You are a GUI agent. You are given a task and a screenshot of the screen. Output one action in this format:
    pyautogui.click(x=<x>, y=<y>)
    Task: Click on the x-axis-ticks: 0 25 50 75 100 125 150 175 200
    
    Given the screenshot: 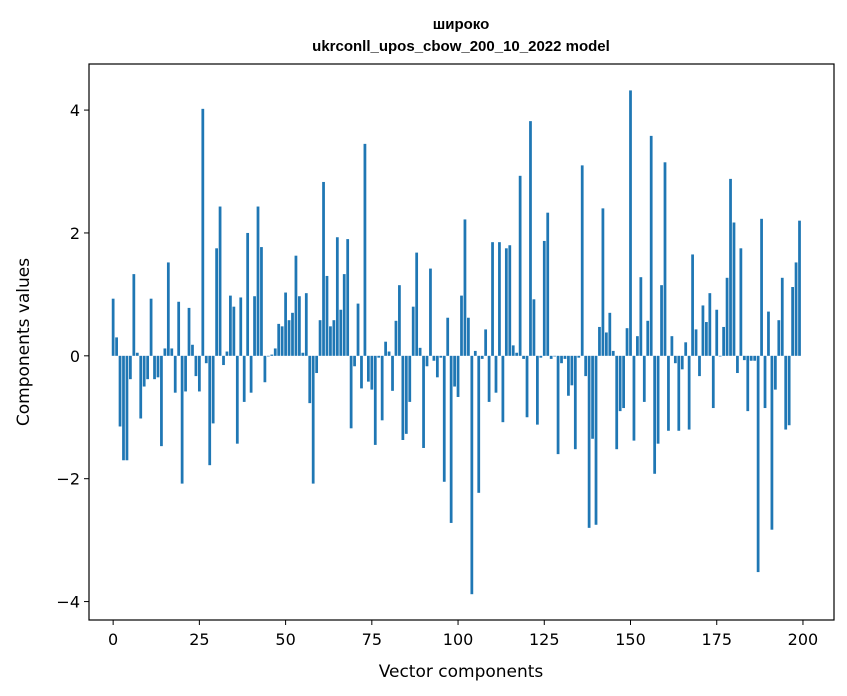 What is the action you would take?
    pyautogui.click(x=463, y=634)
    